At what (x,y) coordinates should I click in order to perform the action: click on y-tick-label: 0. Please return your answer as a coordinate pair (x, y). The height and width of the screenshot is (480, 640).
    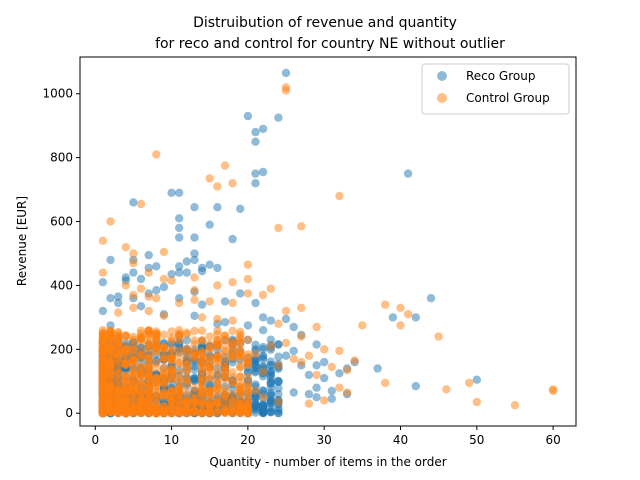
    Looking at the image, I should click on (69, 413).